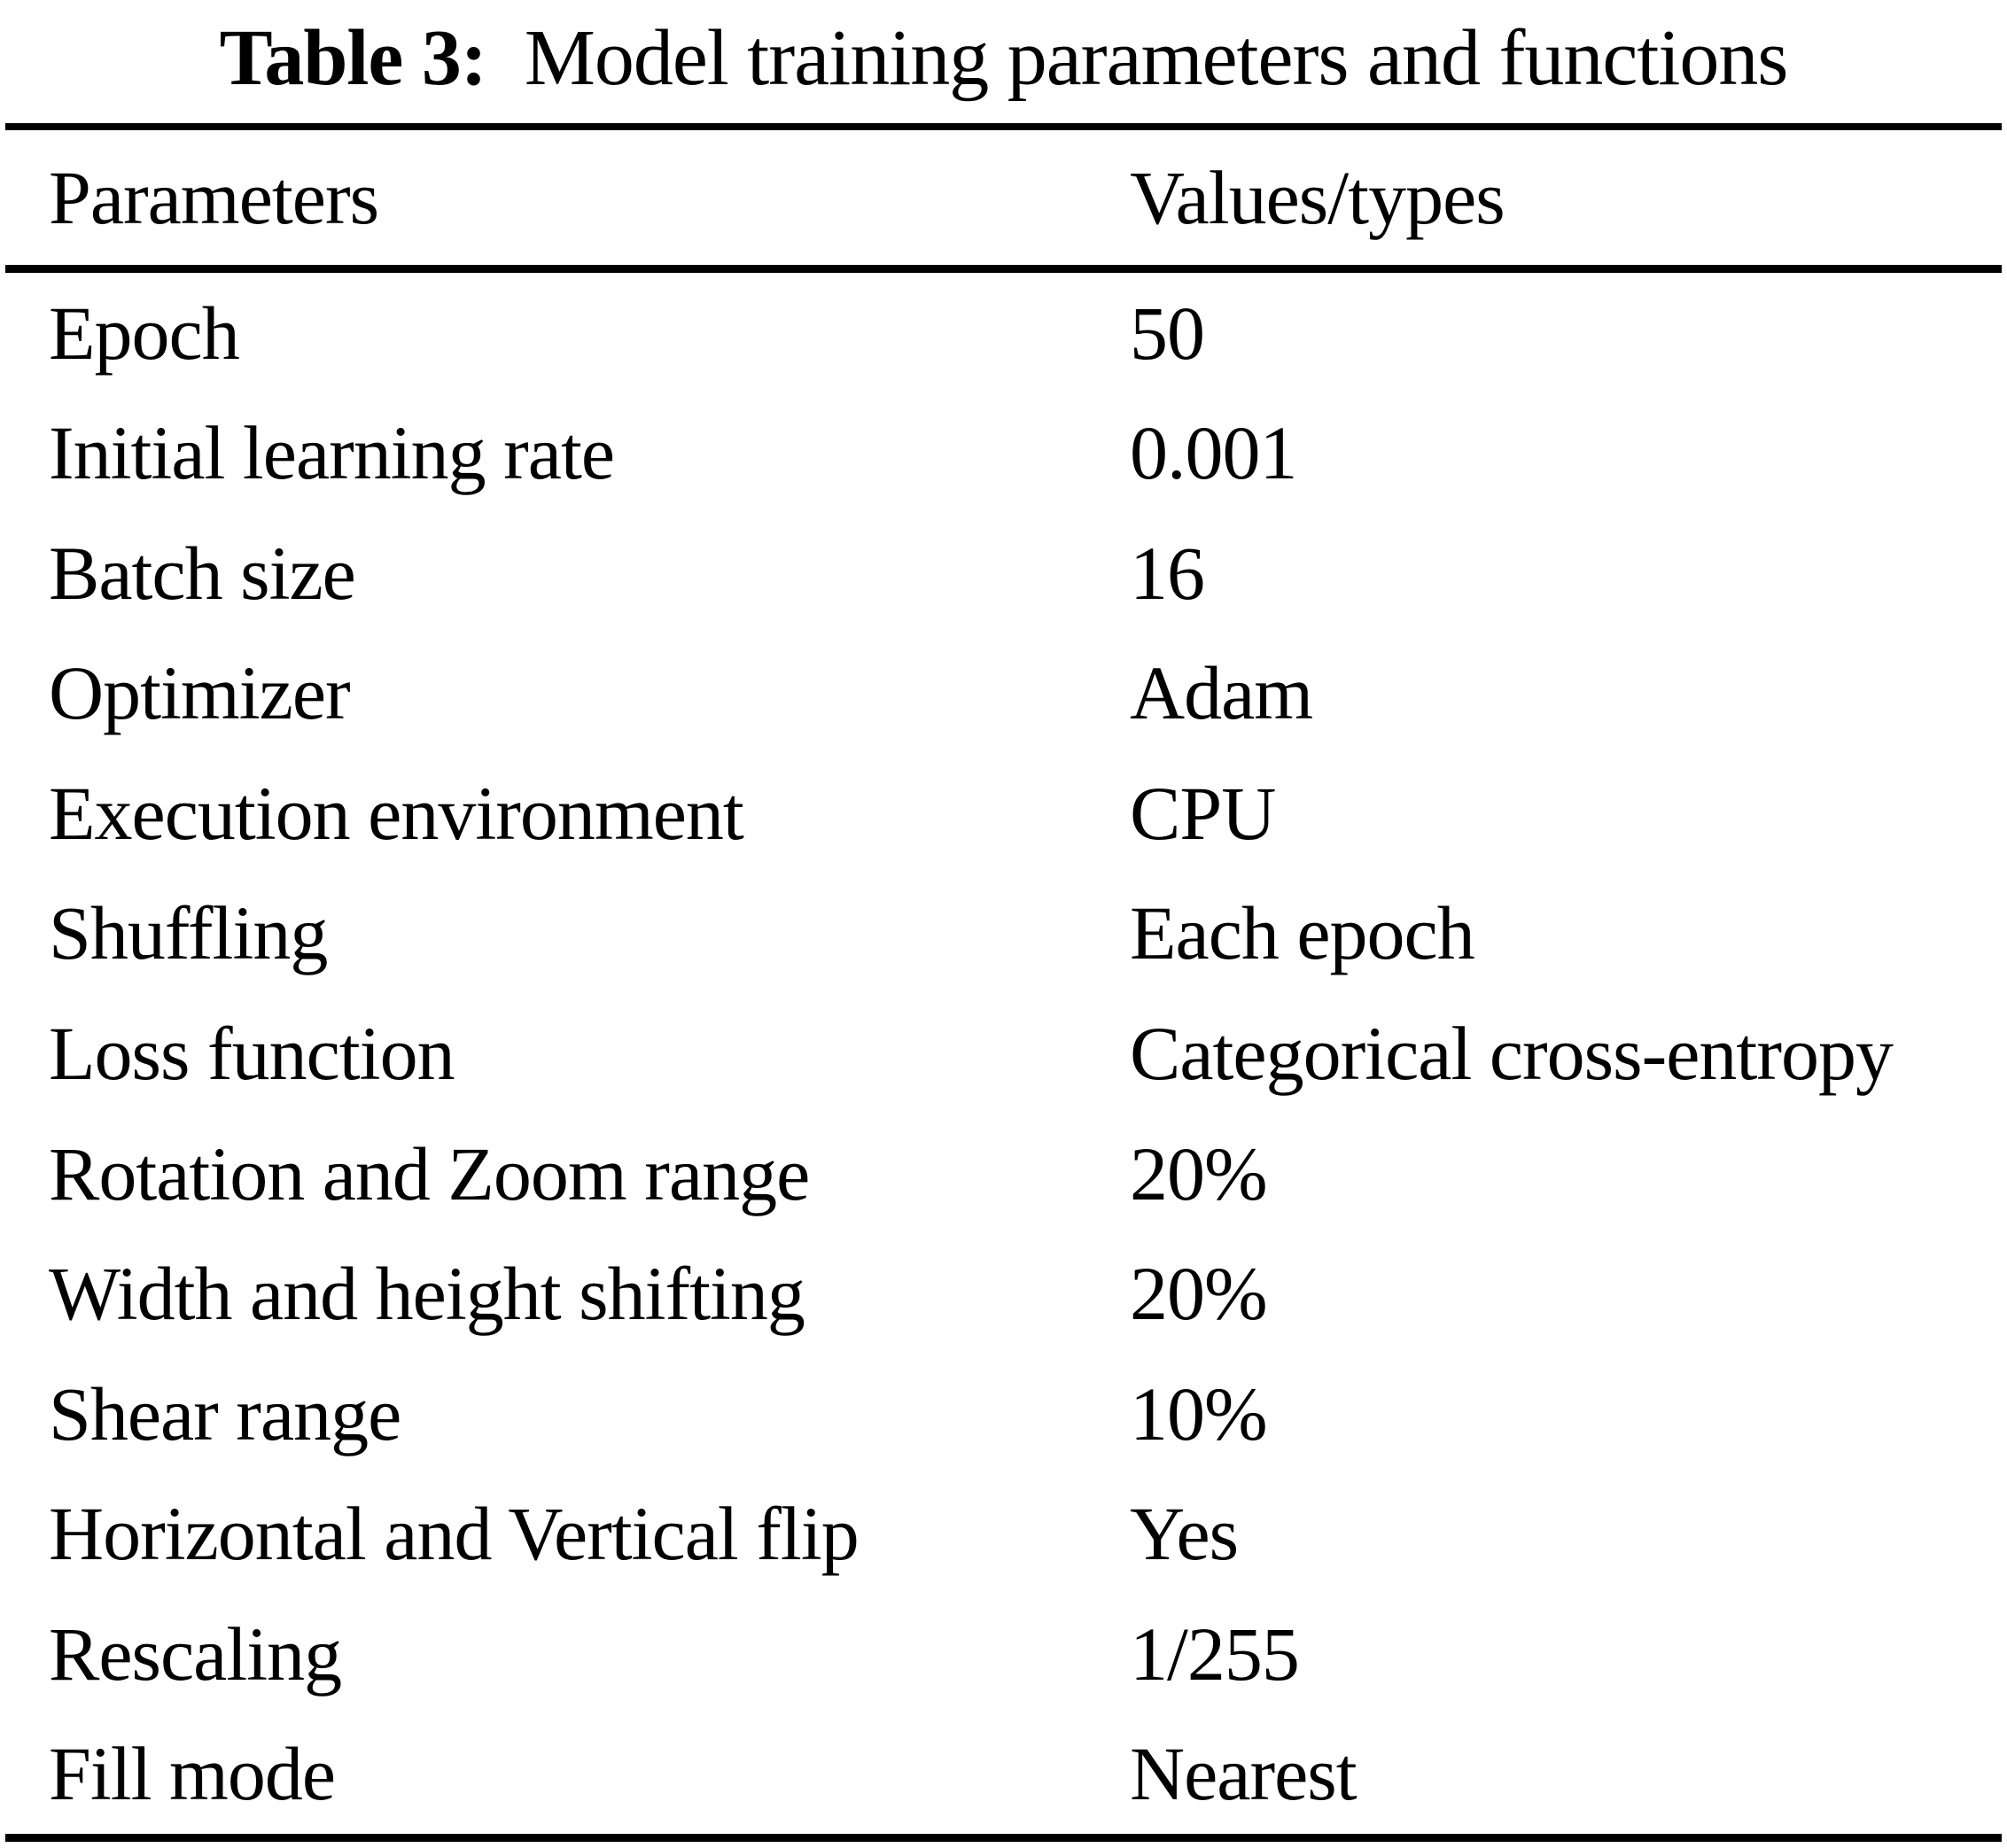 Image resolution: width=2007 pixels, height=1848 pixels. Describe the element at coordinates (252, 1053) in the screenshot. I see `parameter-cell: Loss function` at that location.